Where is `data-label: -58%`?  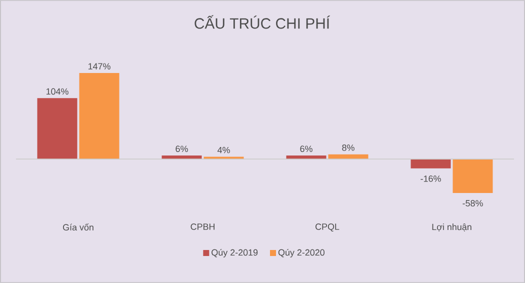
data-label: -58% is located at coordinates (472, 203).